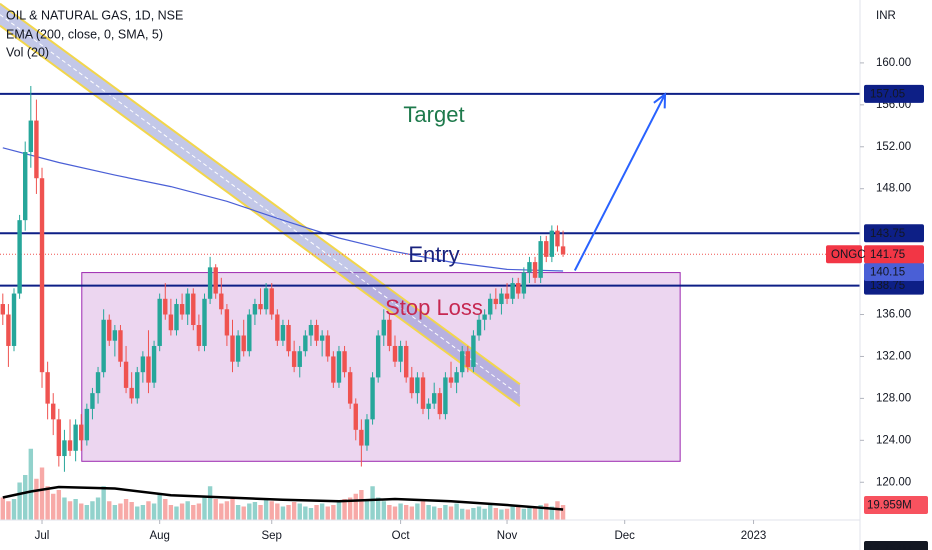 This screenshot has height=550, width=932. Describe the element at coordinates (889, 506) in the screenshot. I see `volume-last-label: 19.959M` at that location.